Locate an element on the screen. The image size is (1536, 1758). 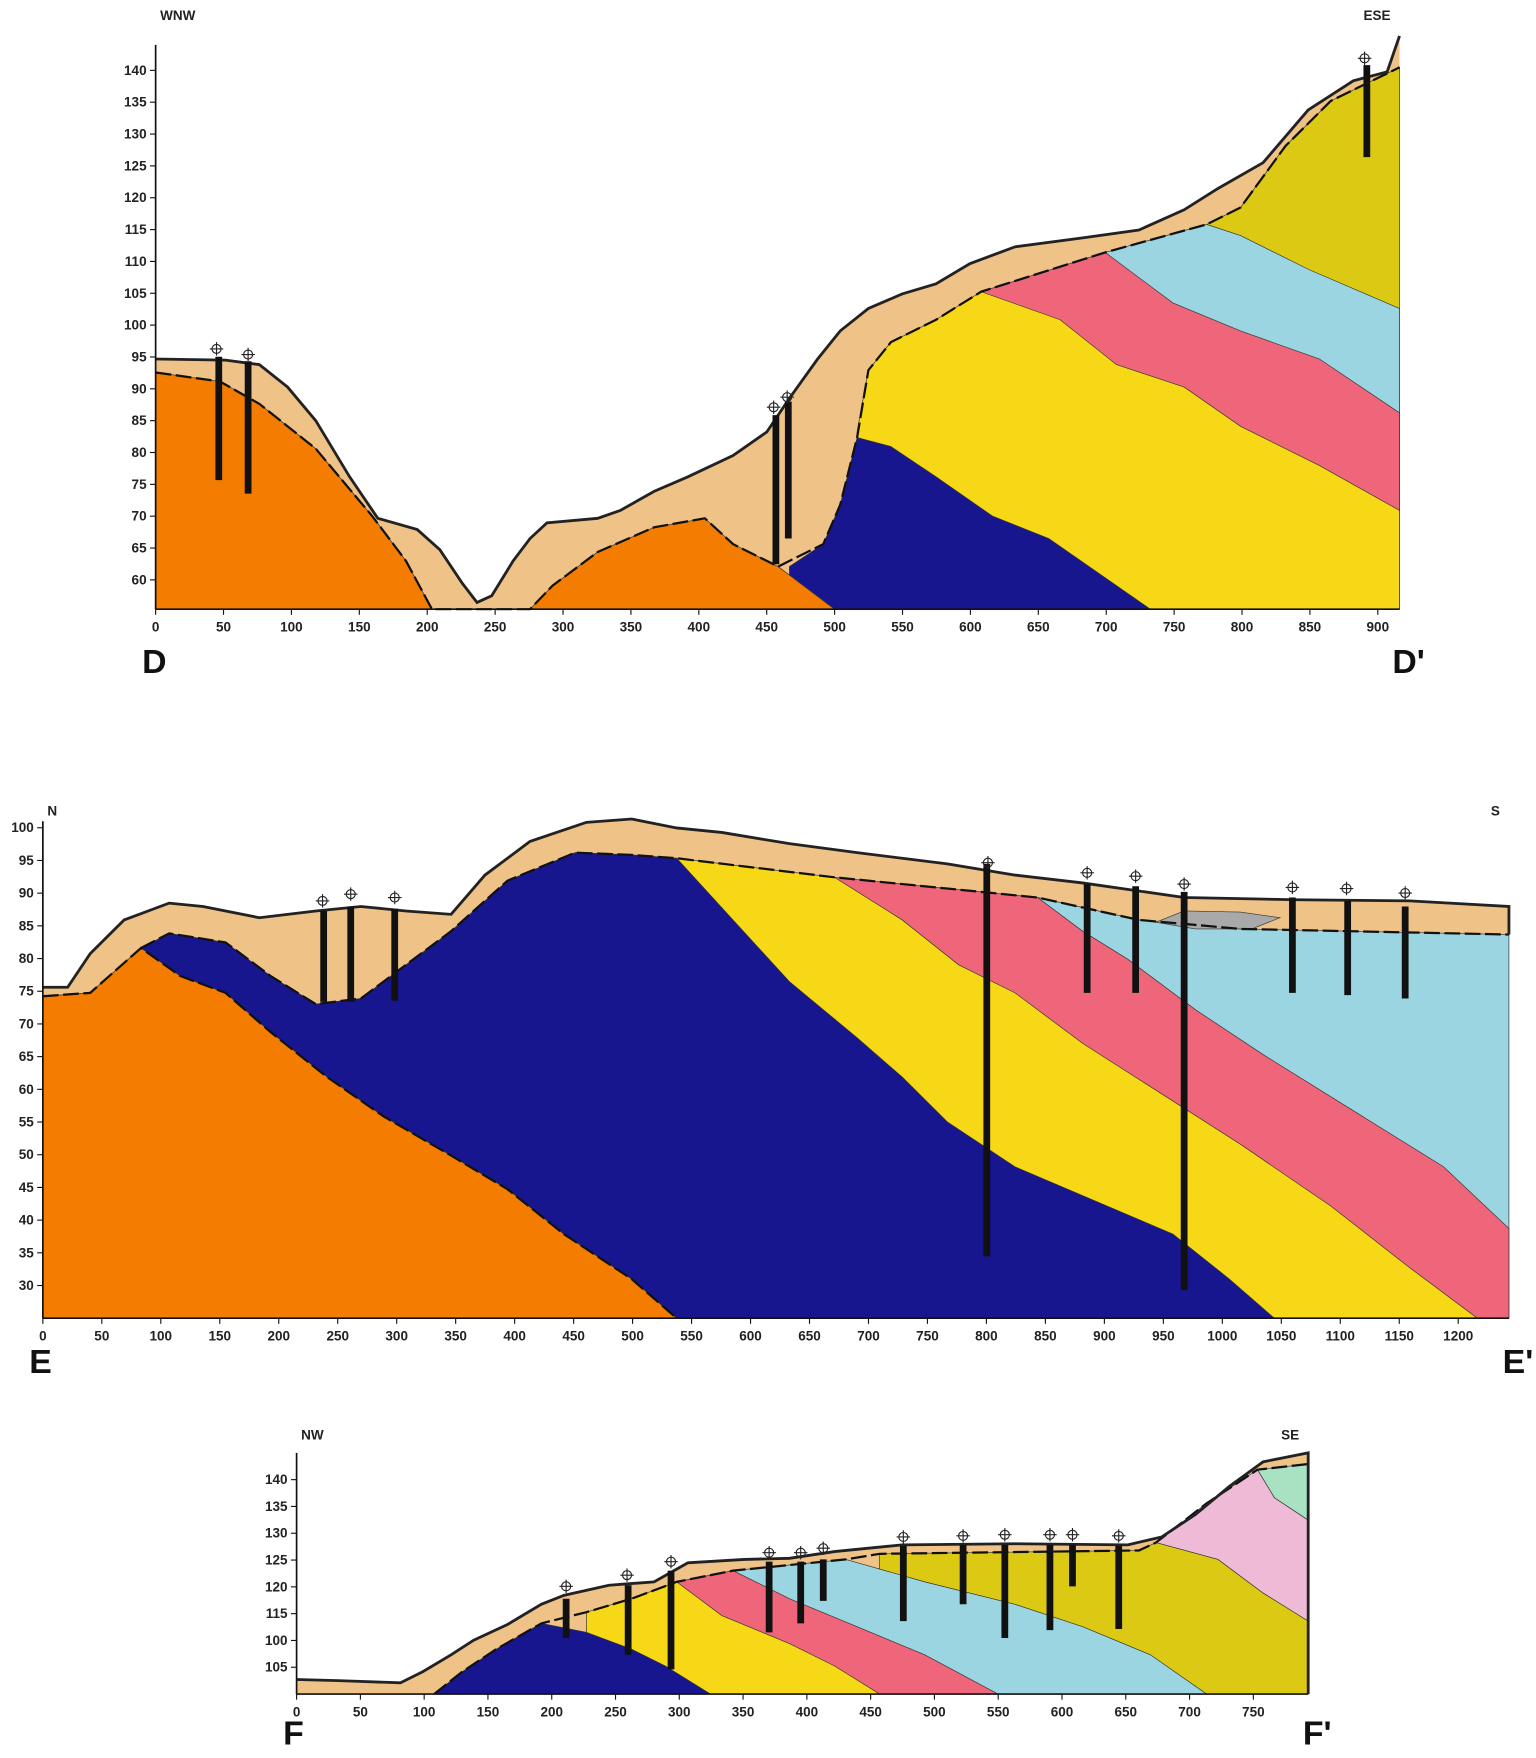
y-tick-label: 50 is located at coordinates (26, 1154).